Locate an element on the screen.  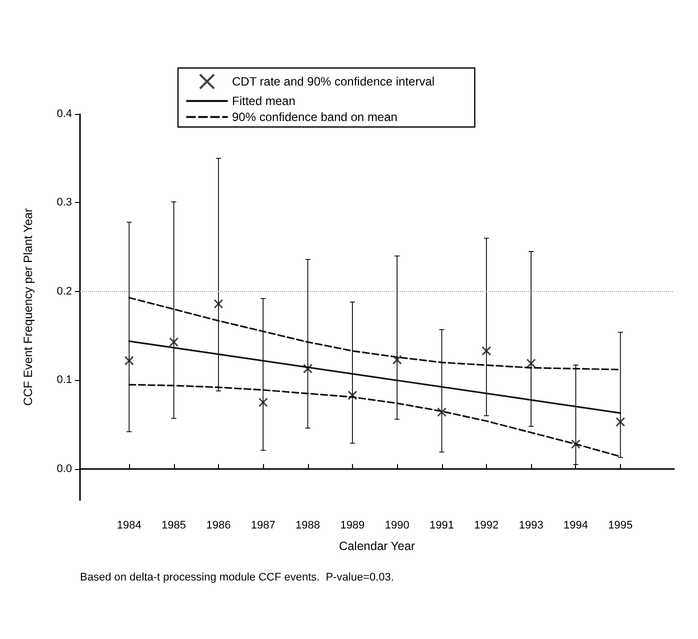
y-tick-label: 0.3 is located at coordinates (64, 202).